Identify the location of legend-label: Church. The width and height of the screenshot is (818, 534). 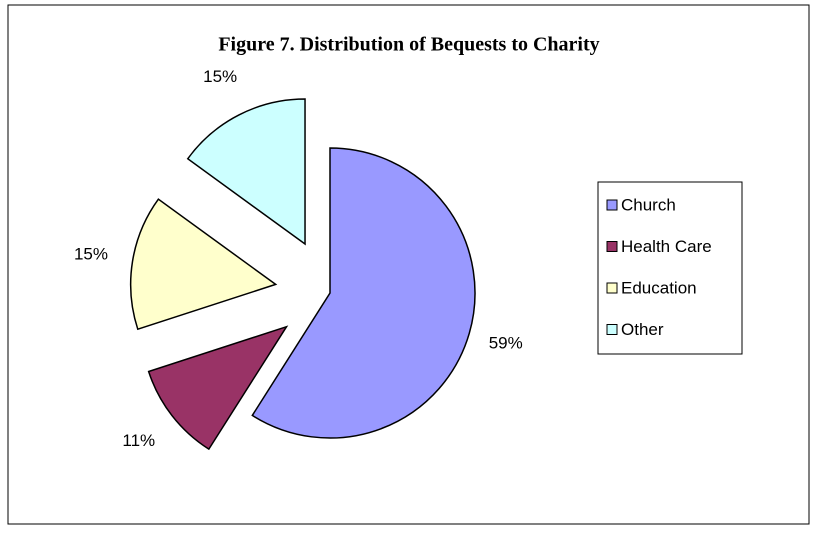
(648, 204).